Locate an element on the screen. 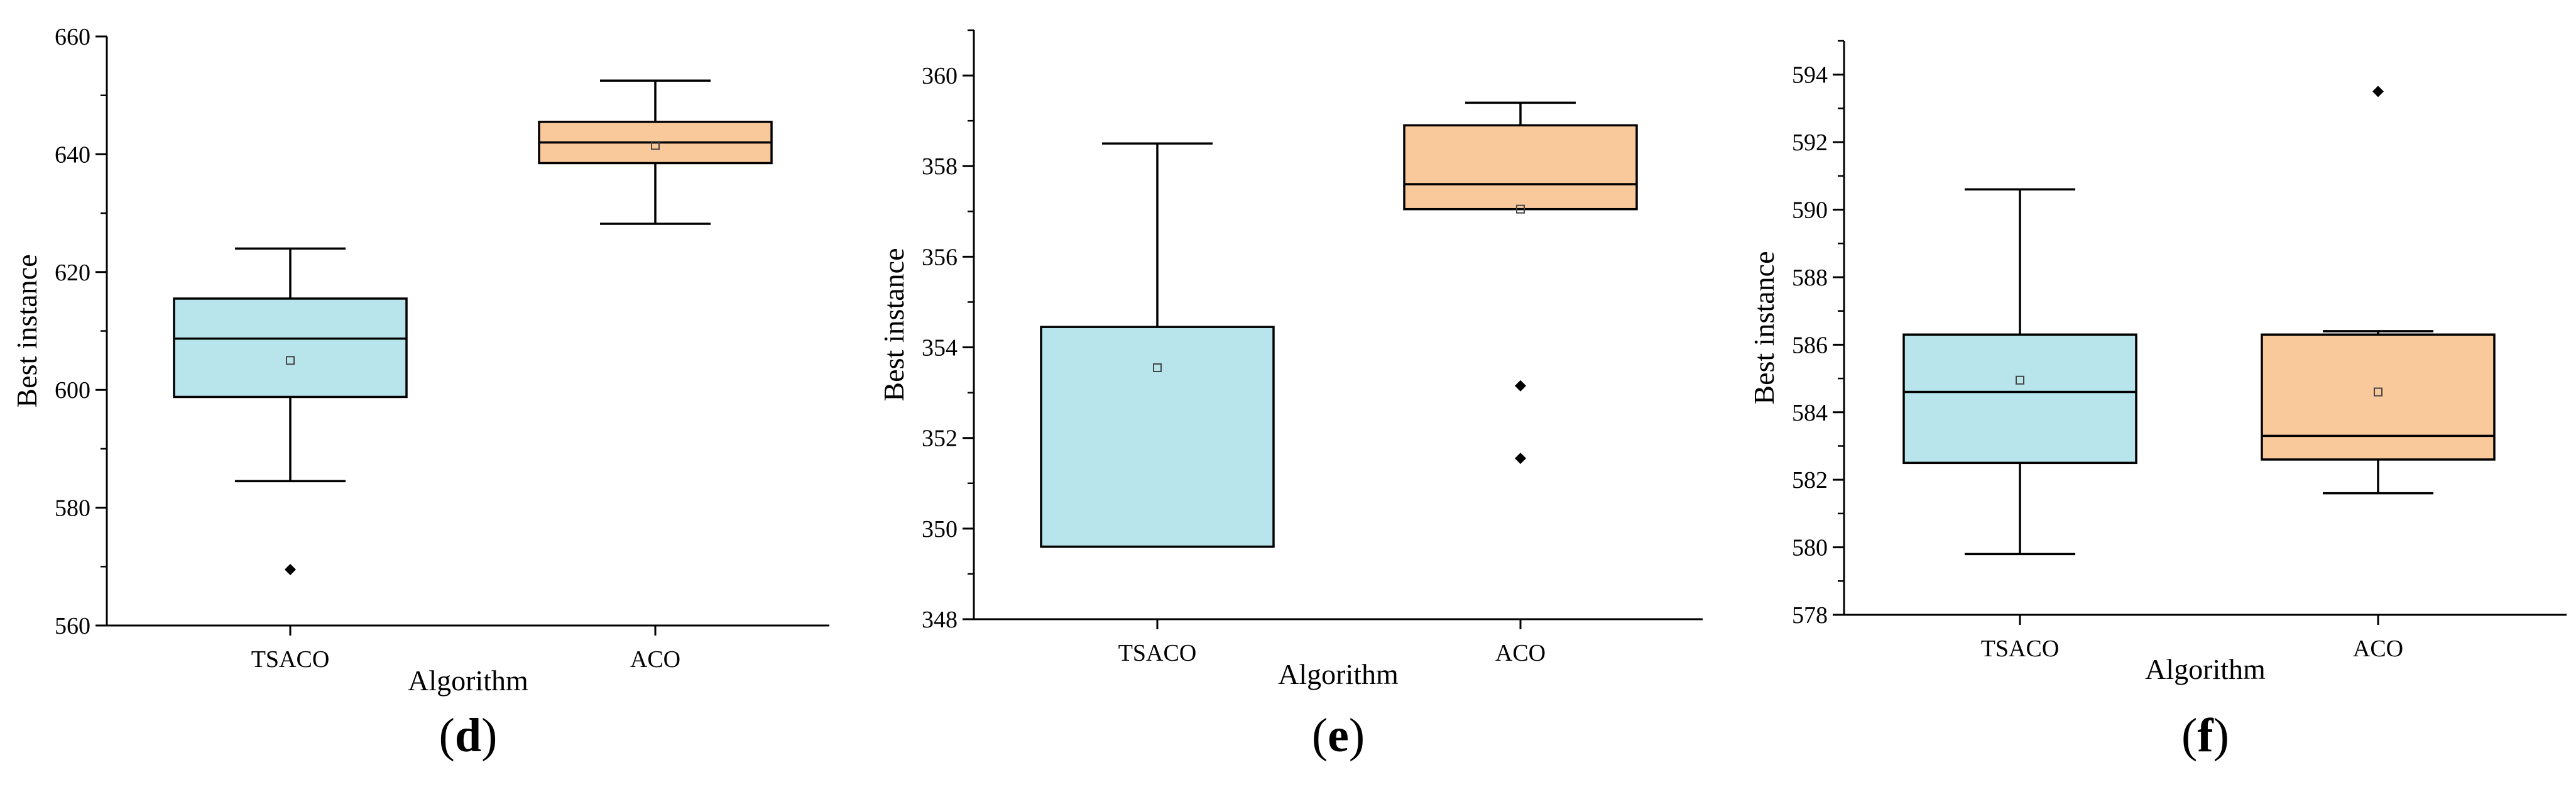  y-tick-label: 348 is located at coordinates (940, 620).